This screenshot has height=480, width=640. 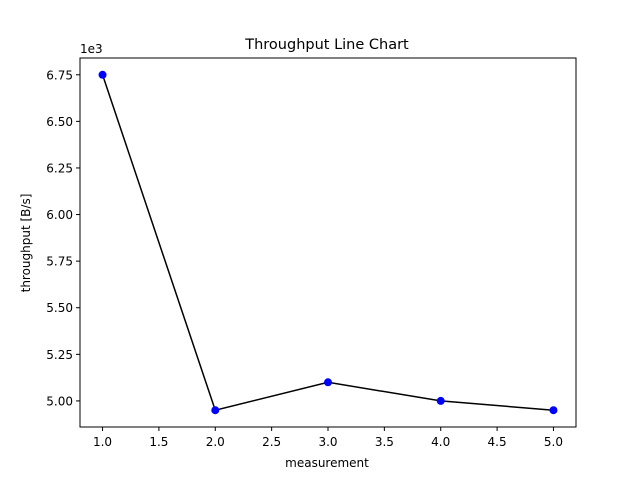 What do you see at coordinates (63, 238) in the screenshot?
I see `y-ticks: 5.00 5.25 5.50 5.75 6.00 6.25 6.50 6.75` at bounding box center [63, 238].